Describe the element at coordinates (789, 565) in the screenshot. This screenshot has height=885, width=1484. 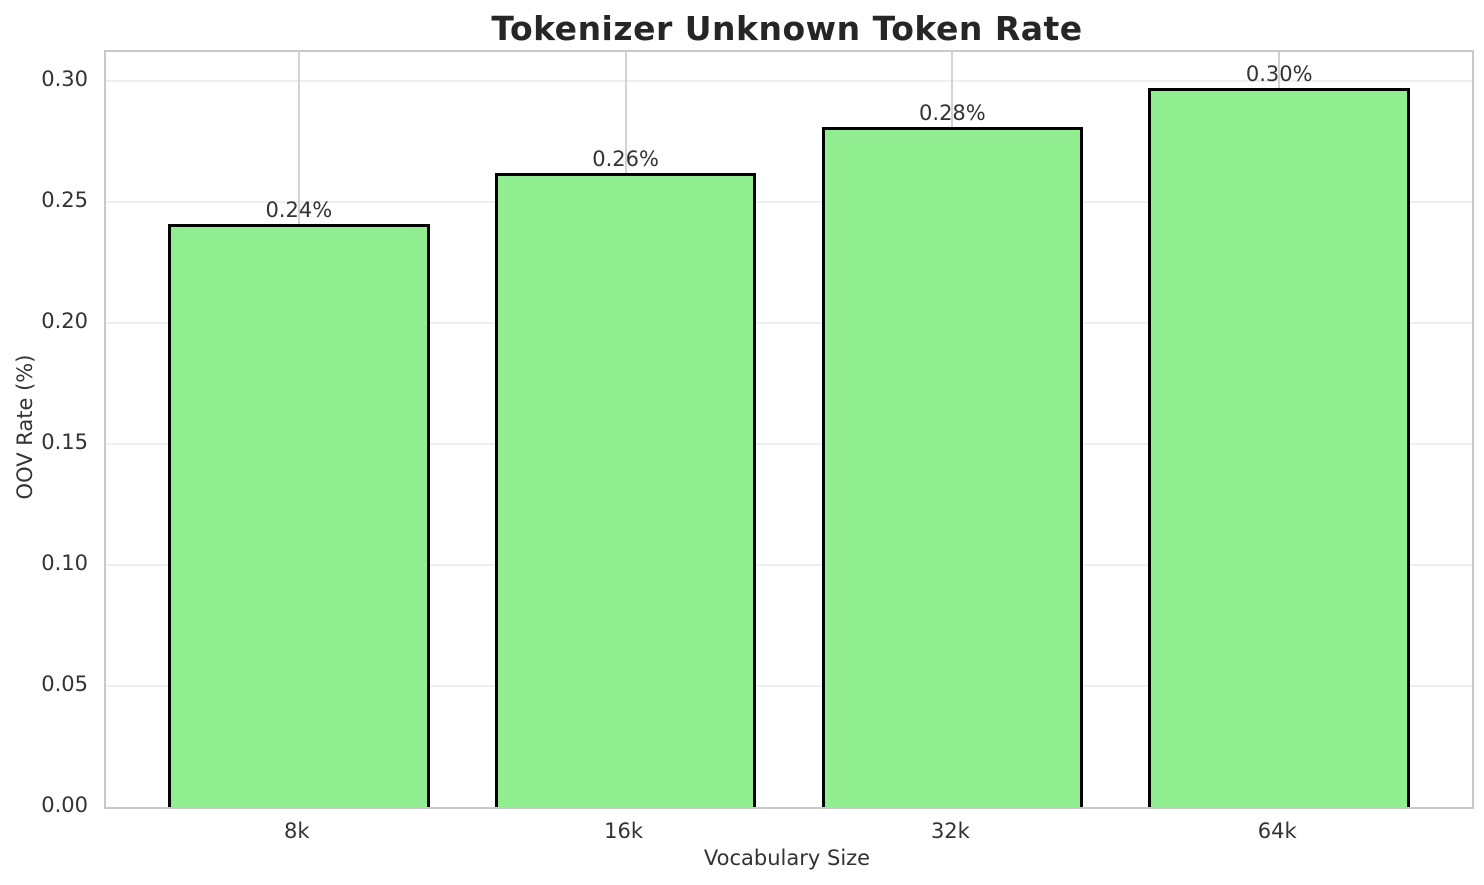
I see `y-gridline-0.10` at that location.